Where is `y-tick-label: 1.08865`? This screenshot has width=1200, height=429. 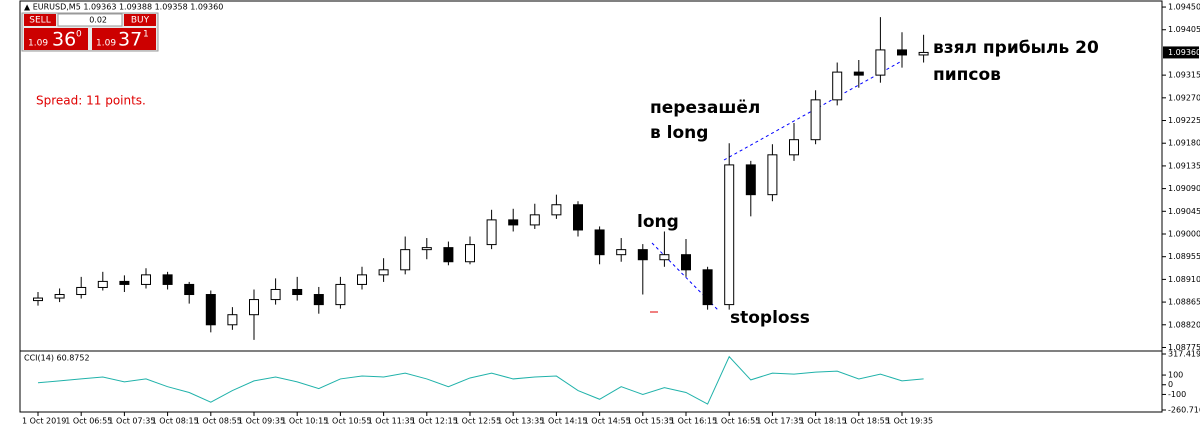 y-tick-label: 1.08865 is located at coordinates (1184, 302).